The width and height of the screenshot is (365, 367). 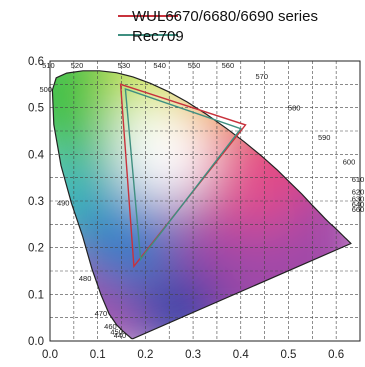 What do you see at coordinates (36, 155) in the screenshot?
I see `y-tick-label: 0.4` at bounding box center [36, 155].